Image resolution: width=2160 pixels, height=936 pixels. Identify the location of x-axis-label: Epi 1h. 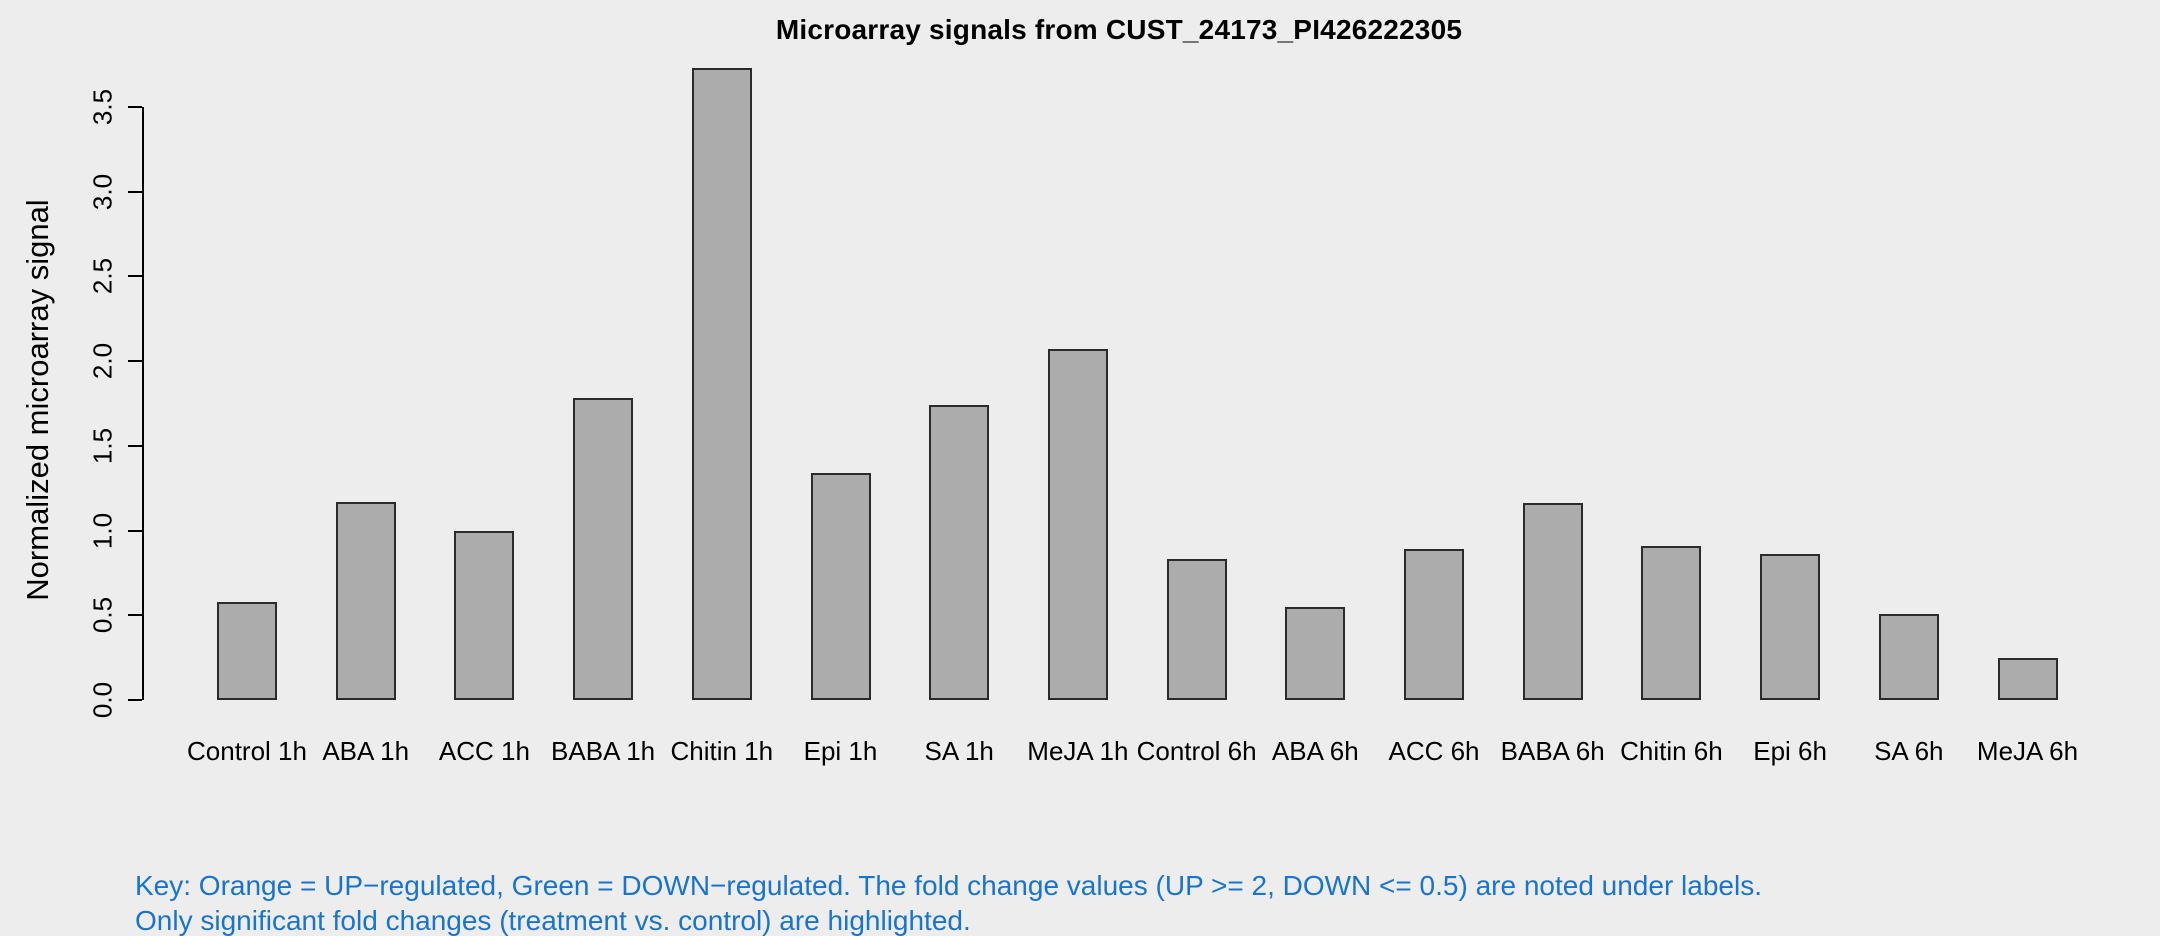
(840, 751).